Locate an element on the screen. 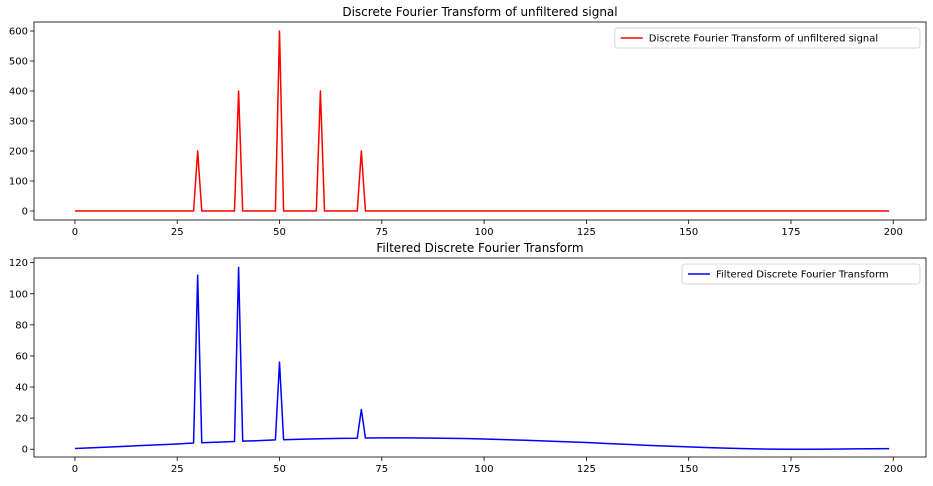 This screenshot has width=933, height=486. chart-title: Filtered Discrete Fourier Transform is located at coordinates (479, 248).